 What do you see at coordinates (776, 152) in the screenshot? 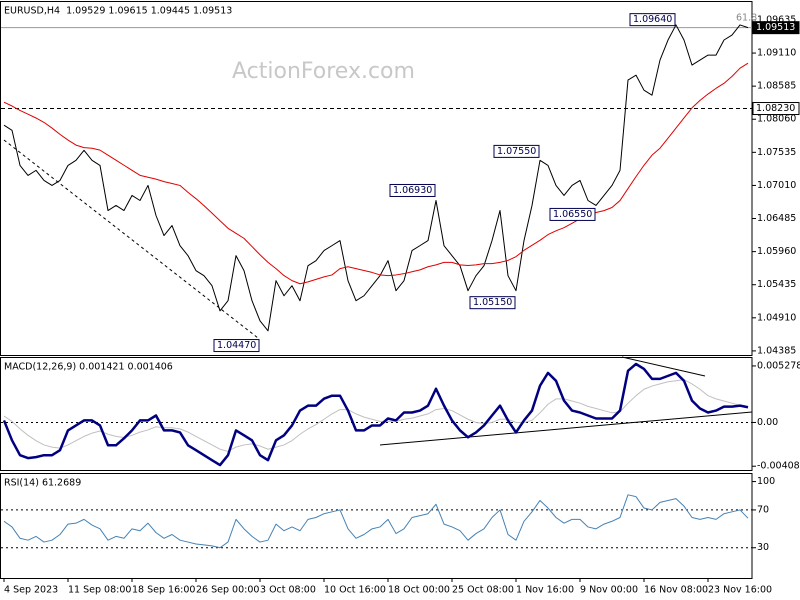
I see `y-tick-label: 1.07535` at bounding box center [776, 152].